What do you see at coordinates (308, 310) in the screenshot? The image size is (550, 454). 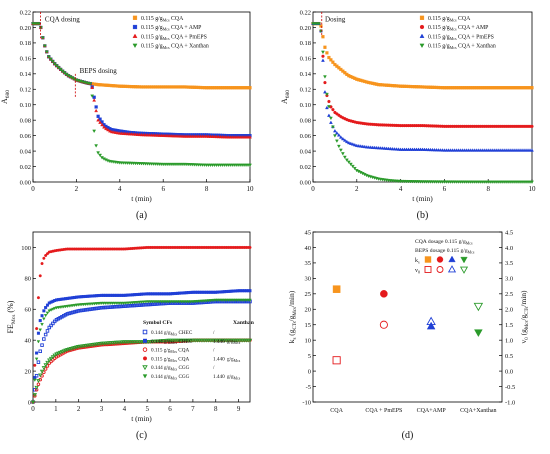 I see `y-left-tick-label: 20` at bounding box center [308, 310].